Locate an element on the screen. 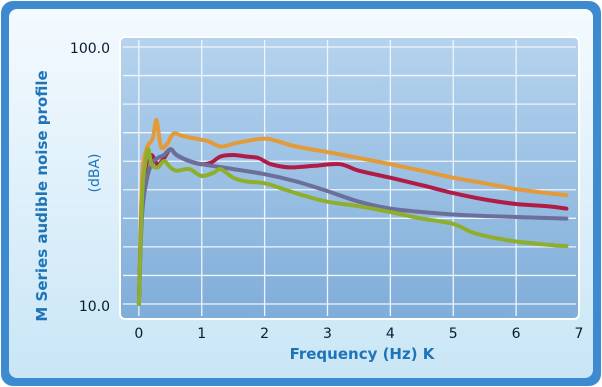 The height and width of the screenshot is (387, 602). x-tick-label-7: 7 is located at coordinates (579, 334).